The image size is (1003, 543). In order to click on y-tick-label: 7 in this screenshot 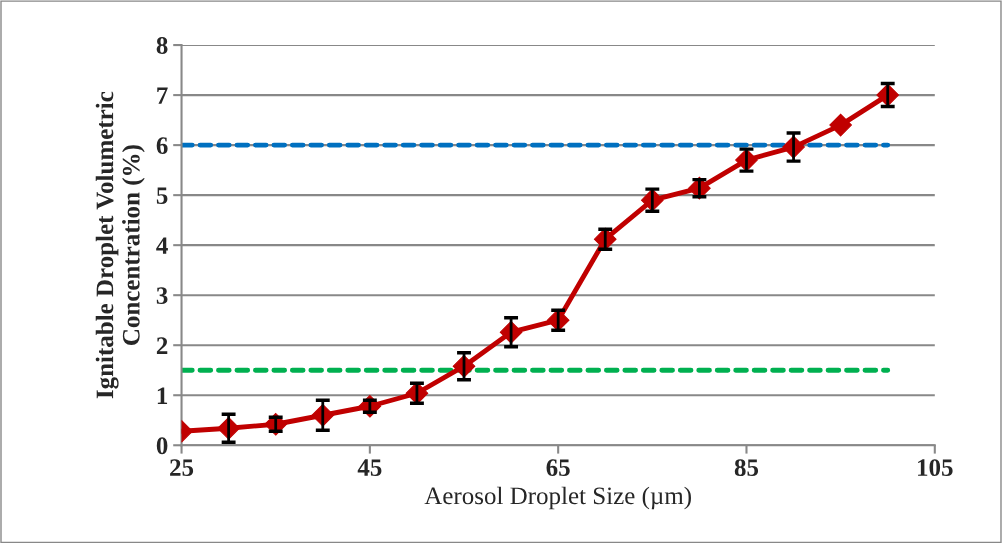, I will do `click(162, 95)`.